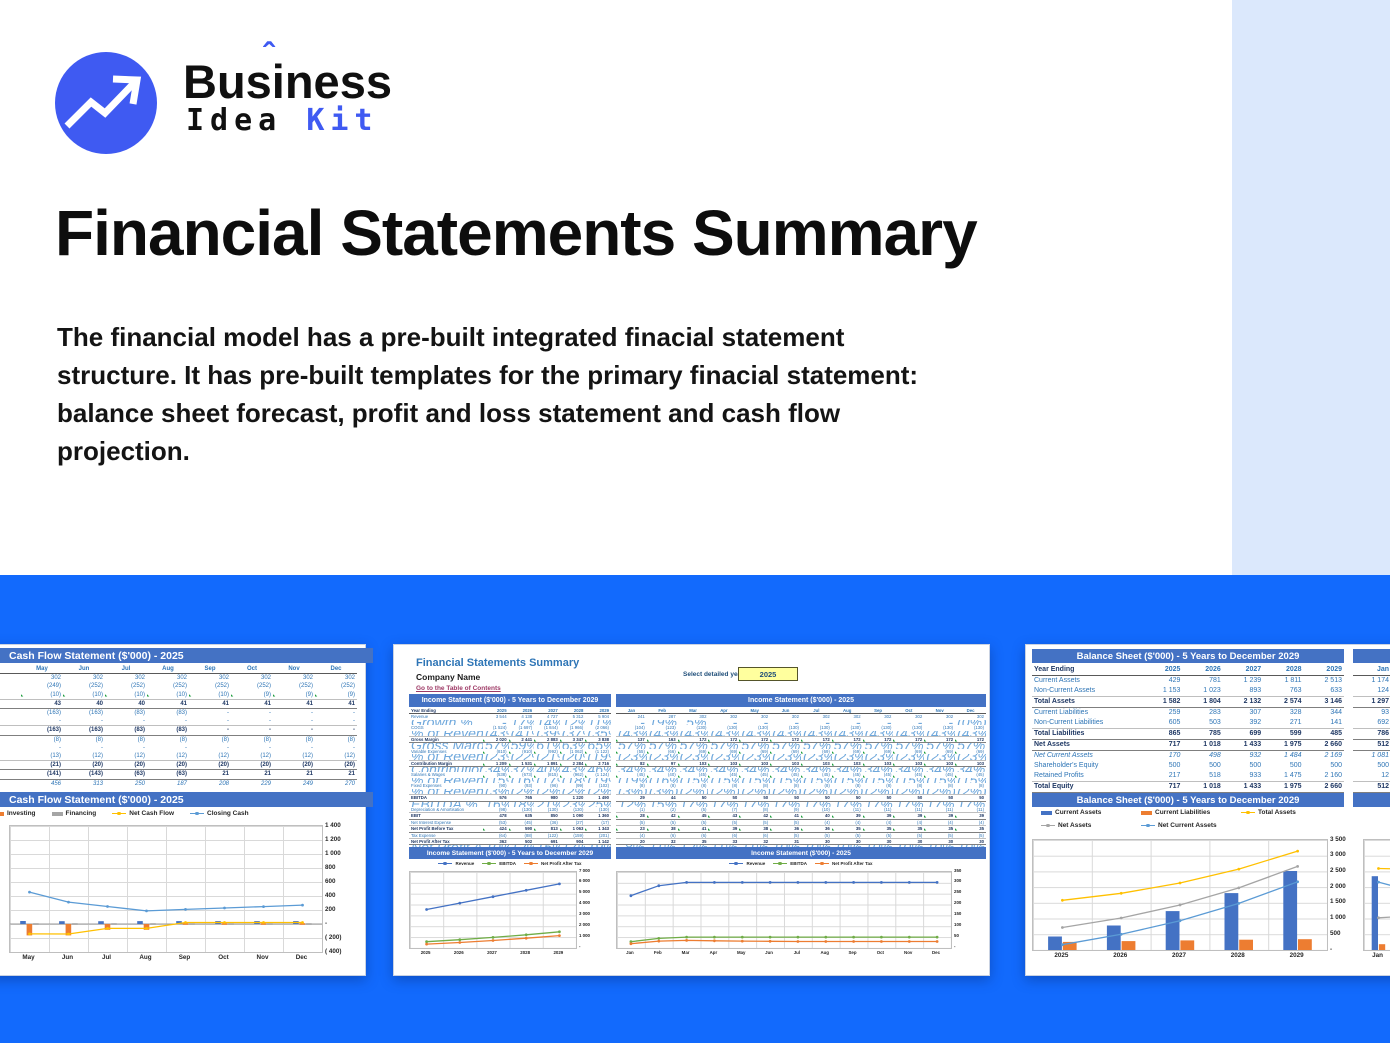  Describe the element at coordinates (1323, 670) in the screenshot. I see `table-cell: 2029` at that location.